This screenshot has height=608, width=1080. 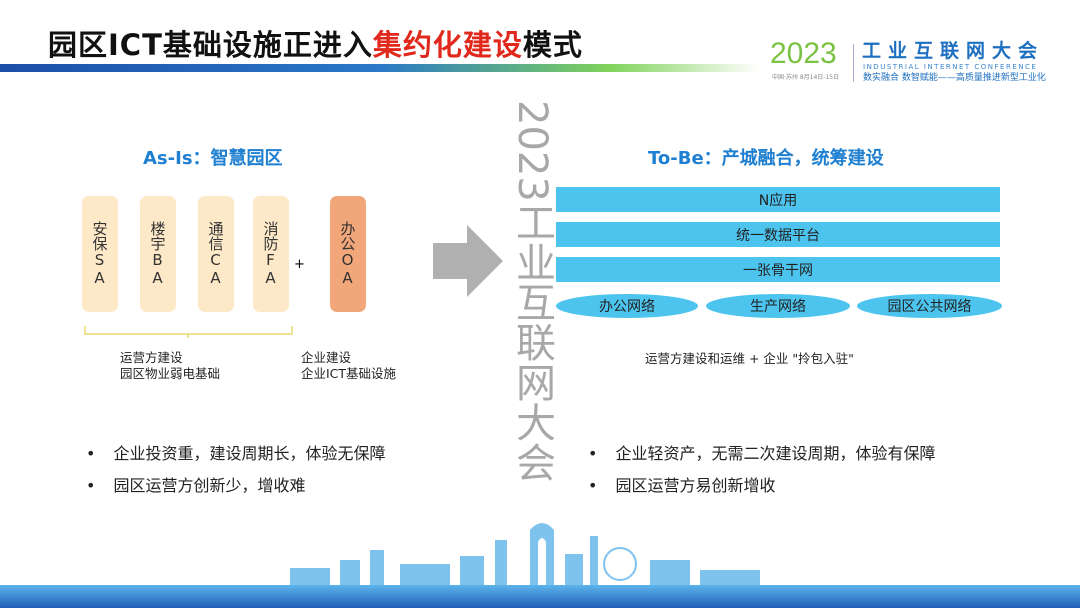 What do you see at coordinates (195, 484) in the screenshot?
I see `as-is-bullet: 园区运营方创新少，增收难` at bounding box center [195, 484].